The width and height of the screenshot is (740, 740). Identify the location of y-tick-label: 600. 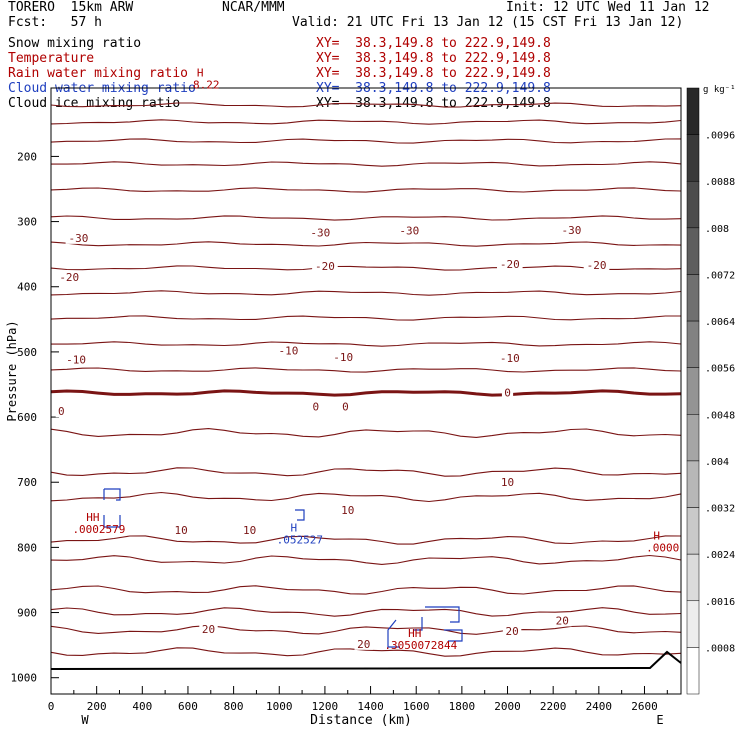
(27, 417).